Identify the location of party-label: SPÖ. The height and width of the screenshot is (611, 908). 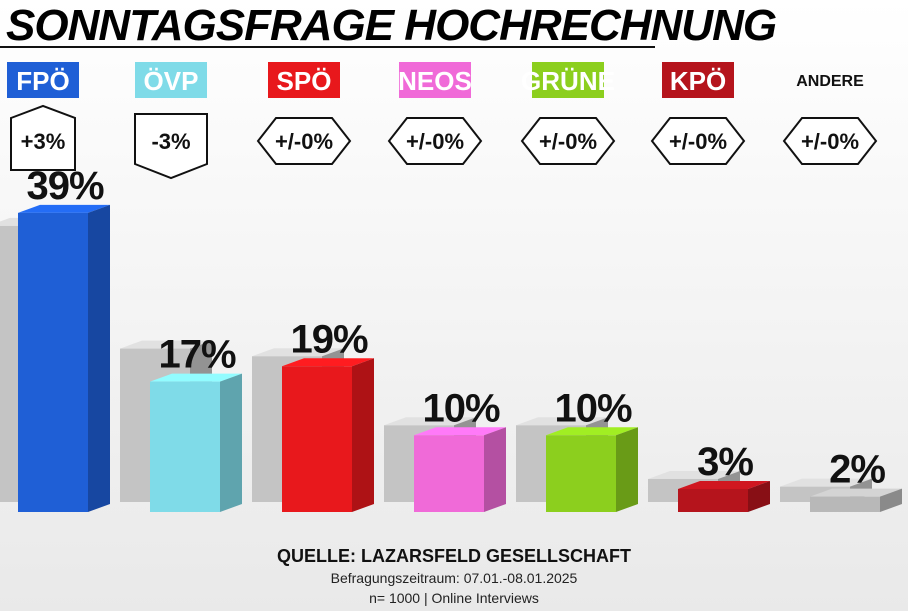
(304, 81).